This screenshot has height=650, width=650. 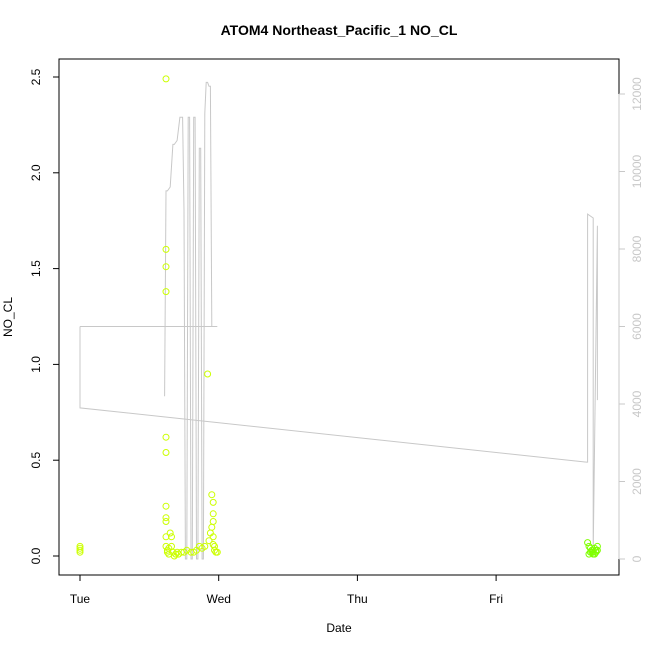 What do you see at coordinates (286, 590) in the screenshot?
I see `bottom-axis: Tue Wed Thu Fri` at bounding box center [286, 590].